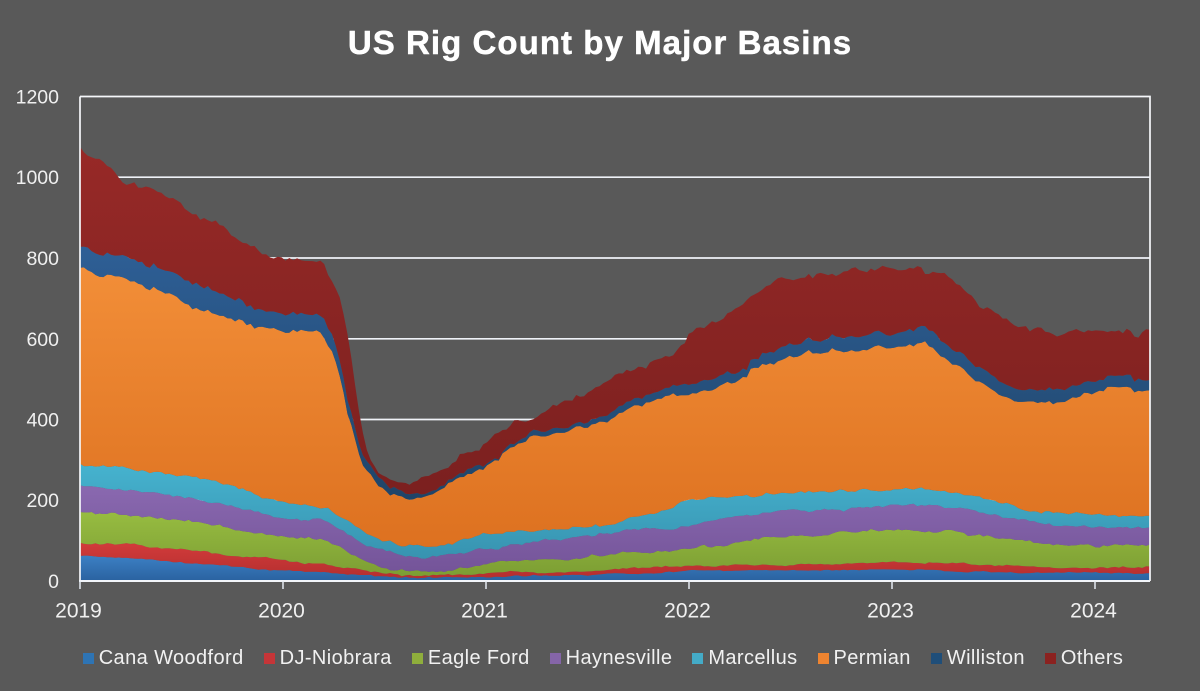 The image size is (1200, 691). I want to click on svg-text: 400, so click(42, 421).